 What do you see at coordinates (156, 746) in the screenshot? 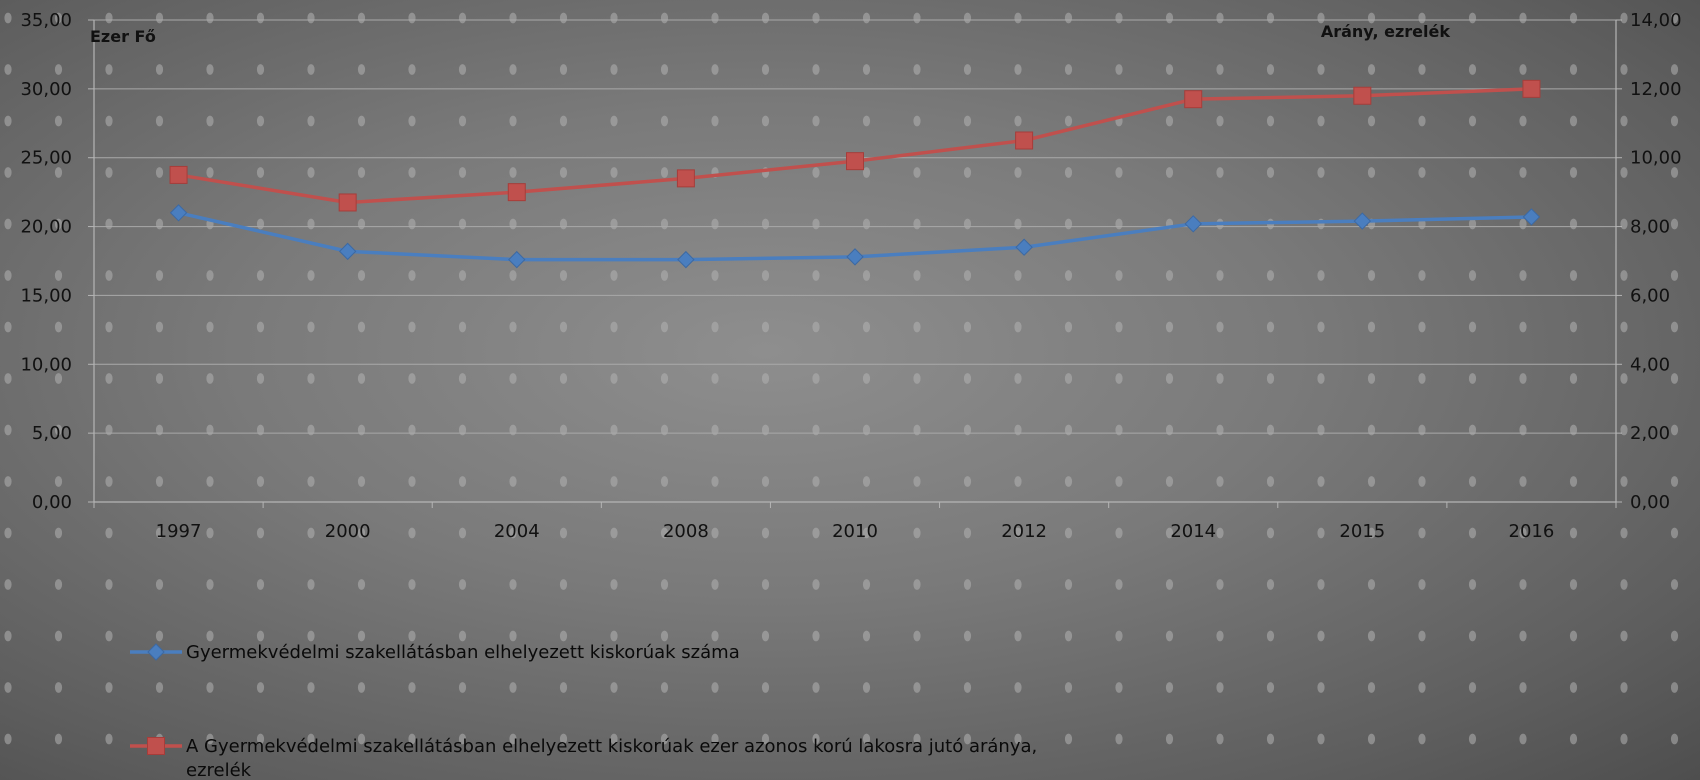
I see `legend-swatch-marker` at bounding box center [156, 746].